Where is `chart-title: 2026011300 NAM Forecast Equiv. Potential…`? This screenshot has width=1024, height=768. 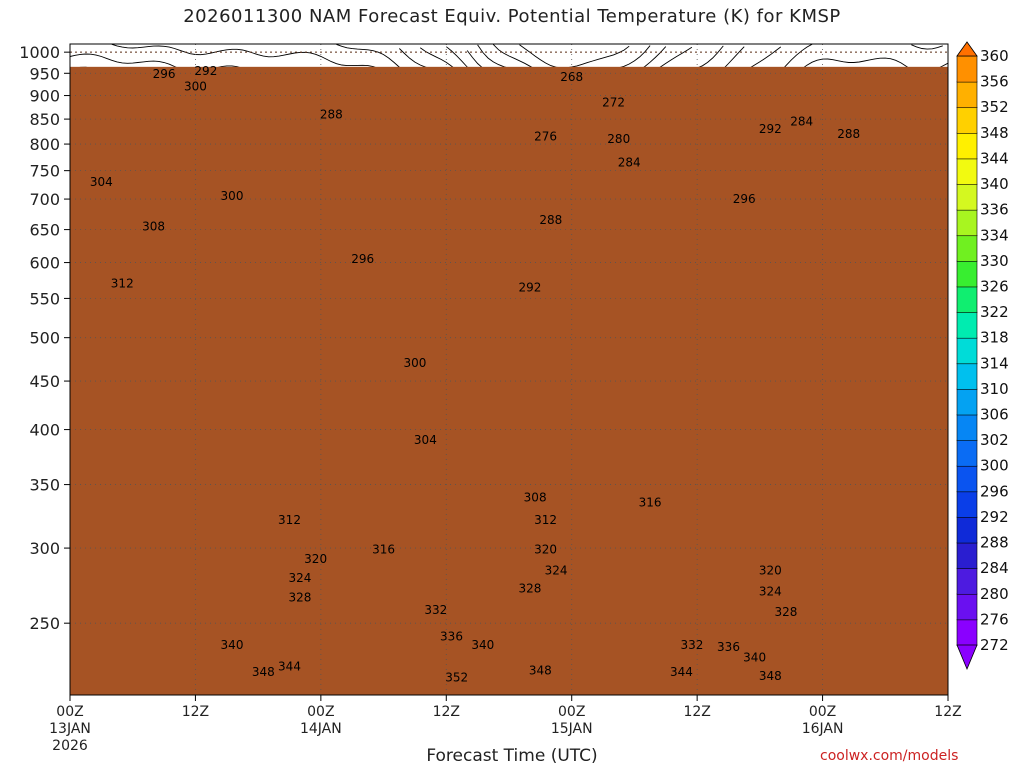 chart-title: 2026011300 NAM Forecast Equiv. Potential… is located at coordinates (512, 16).